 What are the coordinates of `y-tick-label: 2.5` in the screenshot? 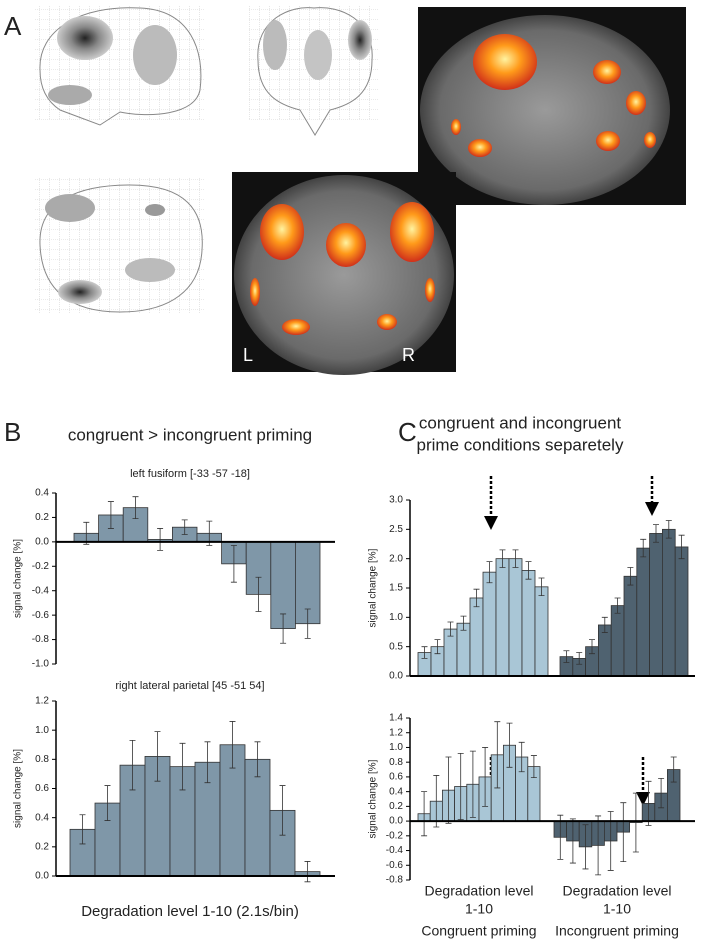 It's located at (396, 529).